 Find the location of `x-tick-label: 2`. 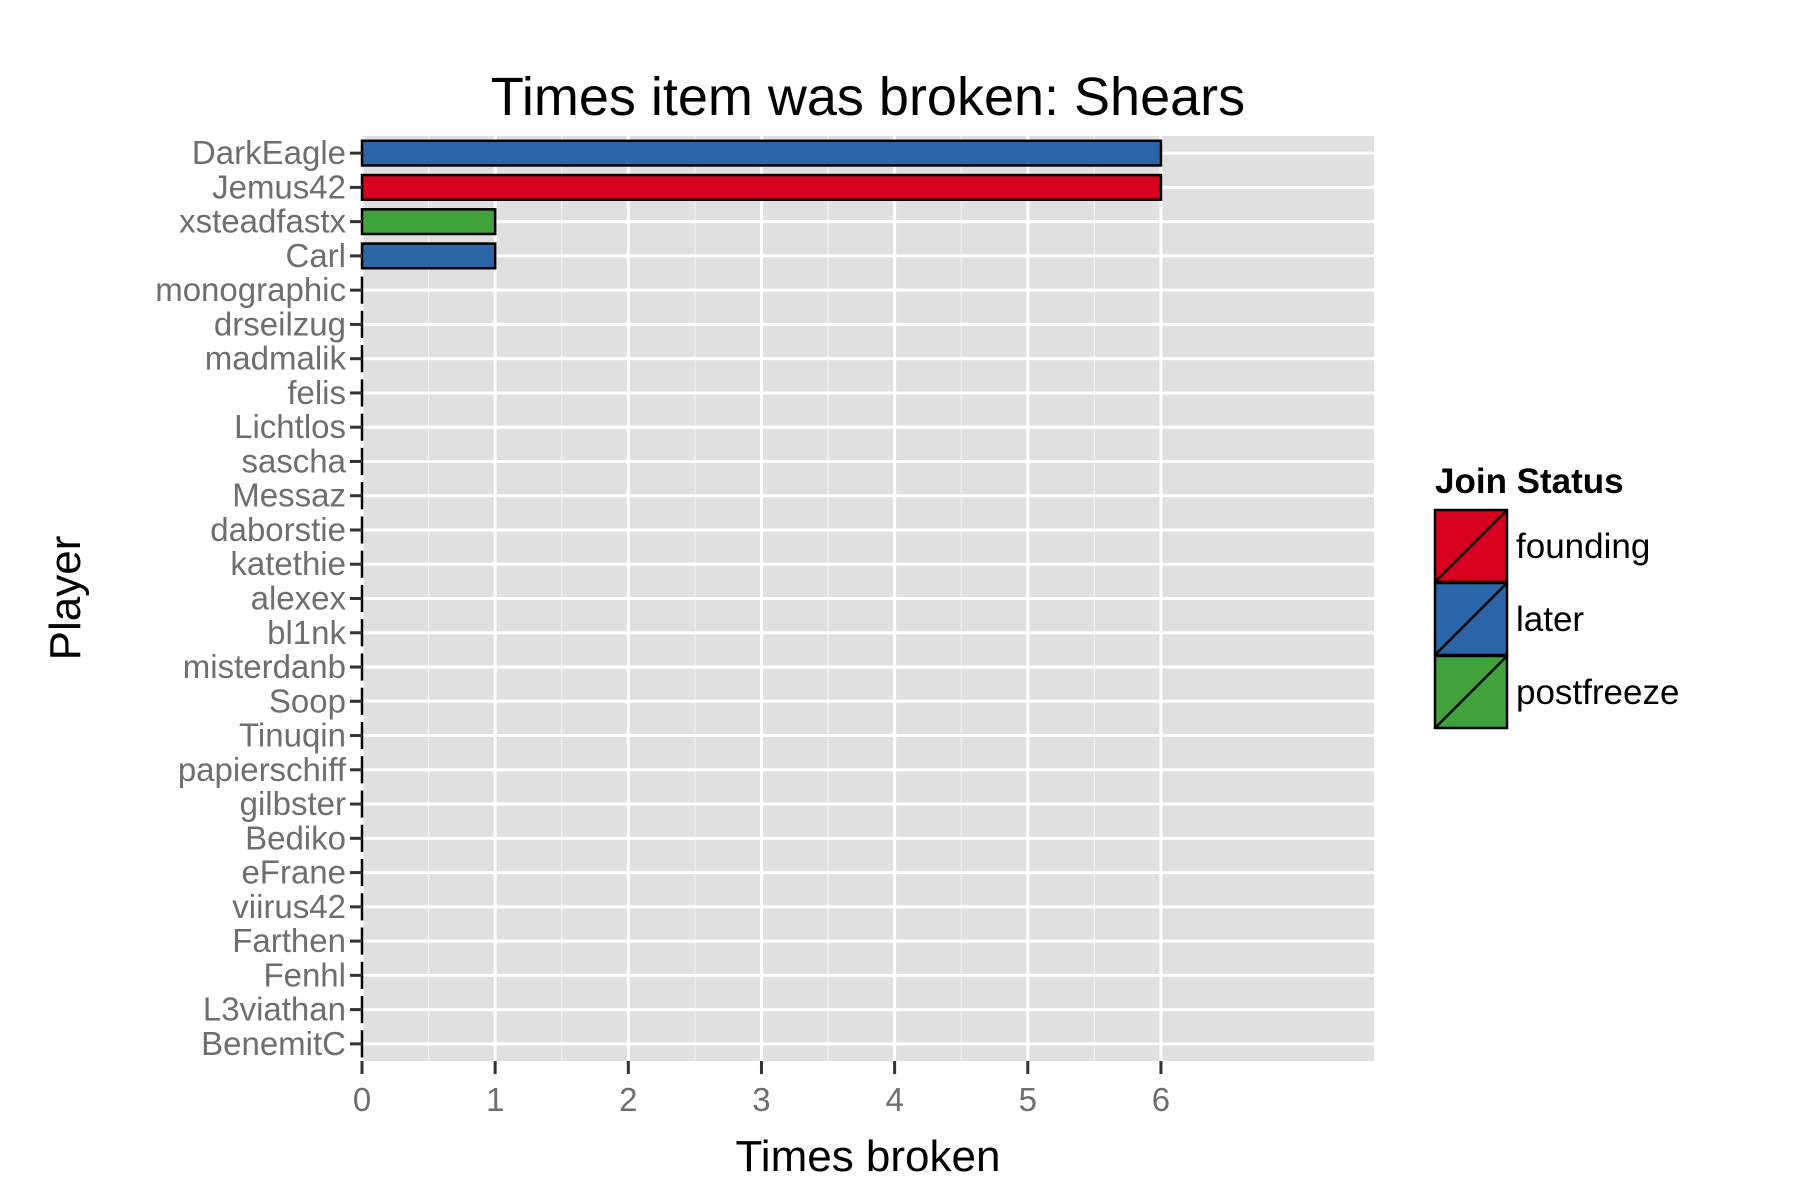

x-tick-label: 2 is located at coordinates (628, 1099).